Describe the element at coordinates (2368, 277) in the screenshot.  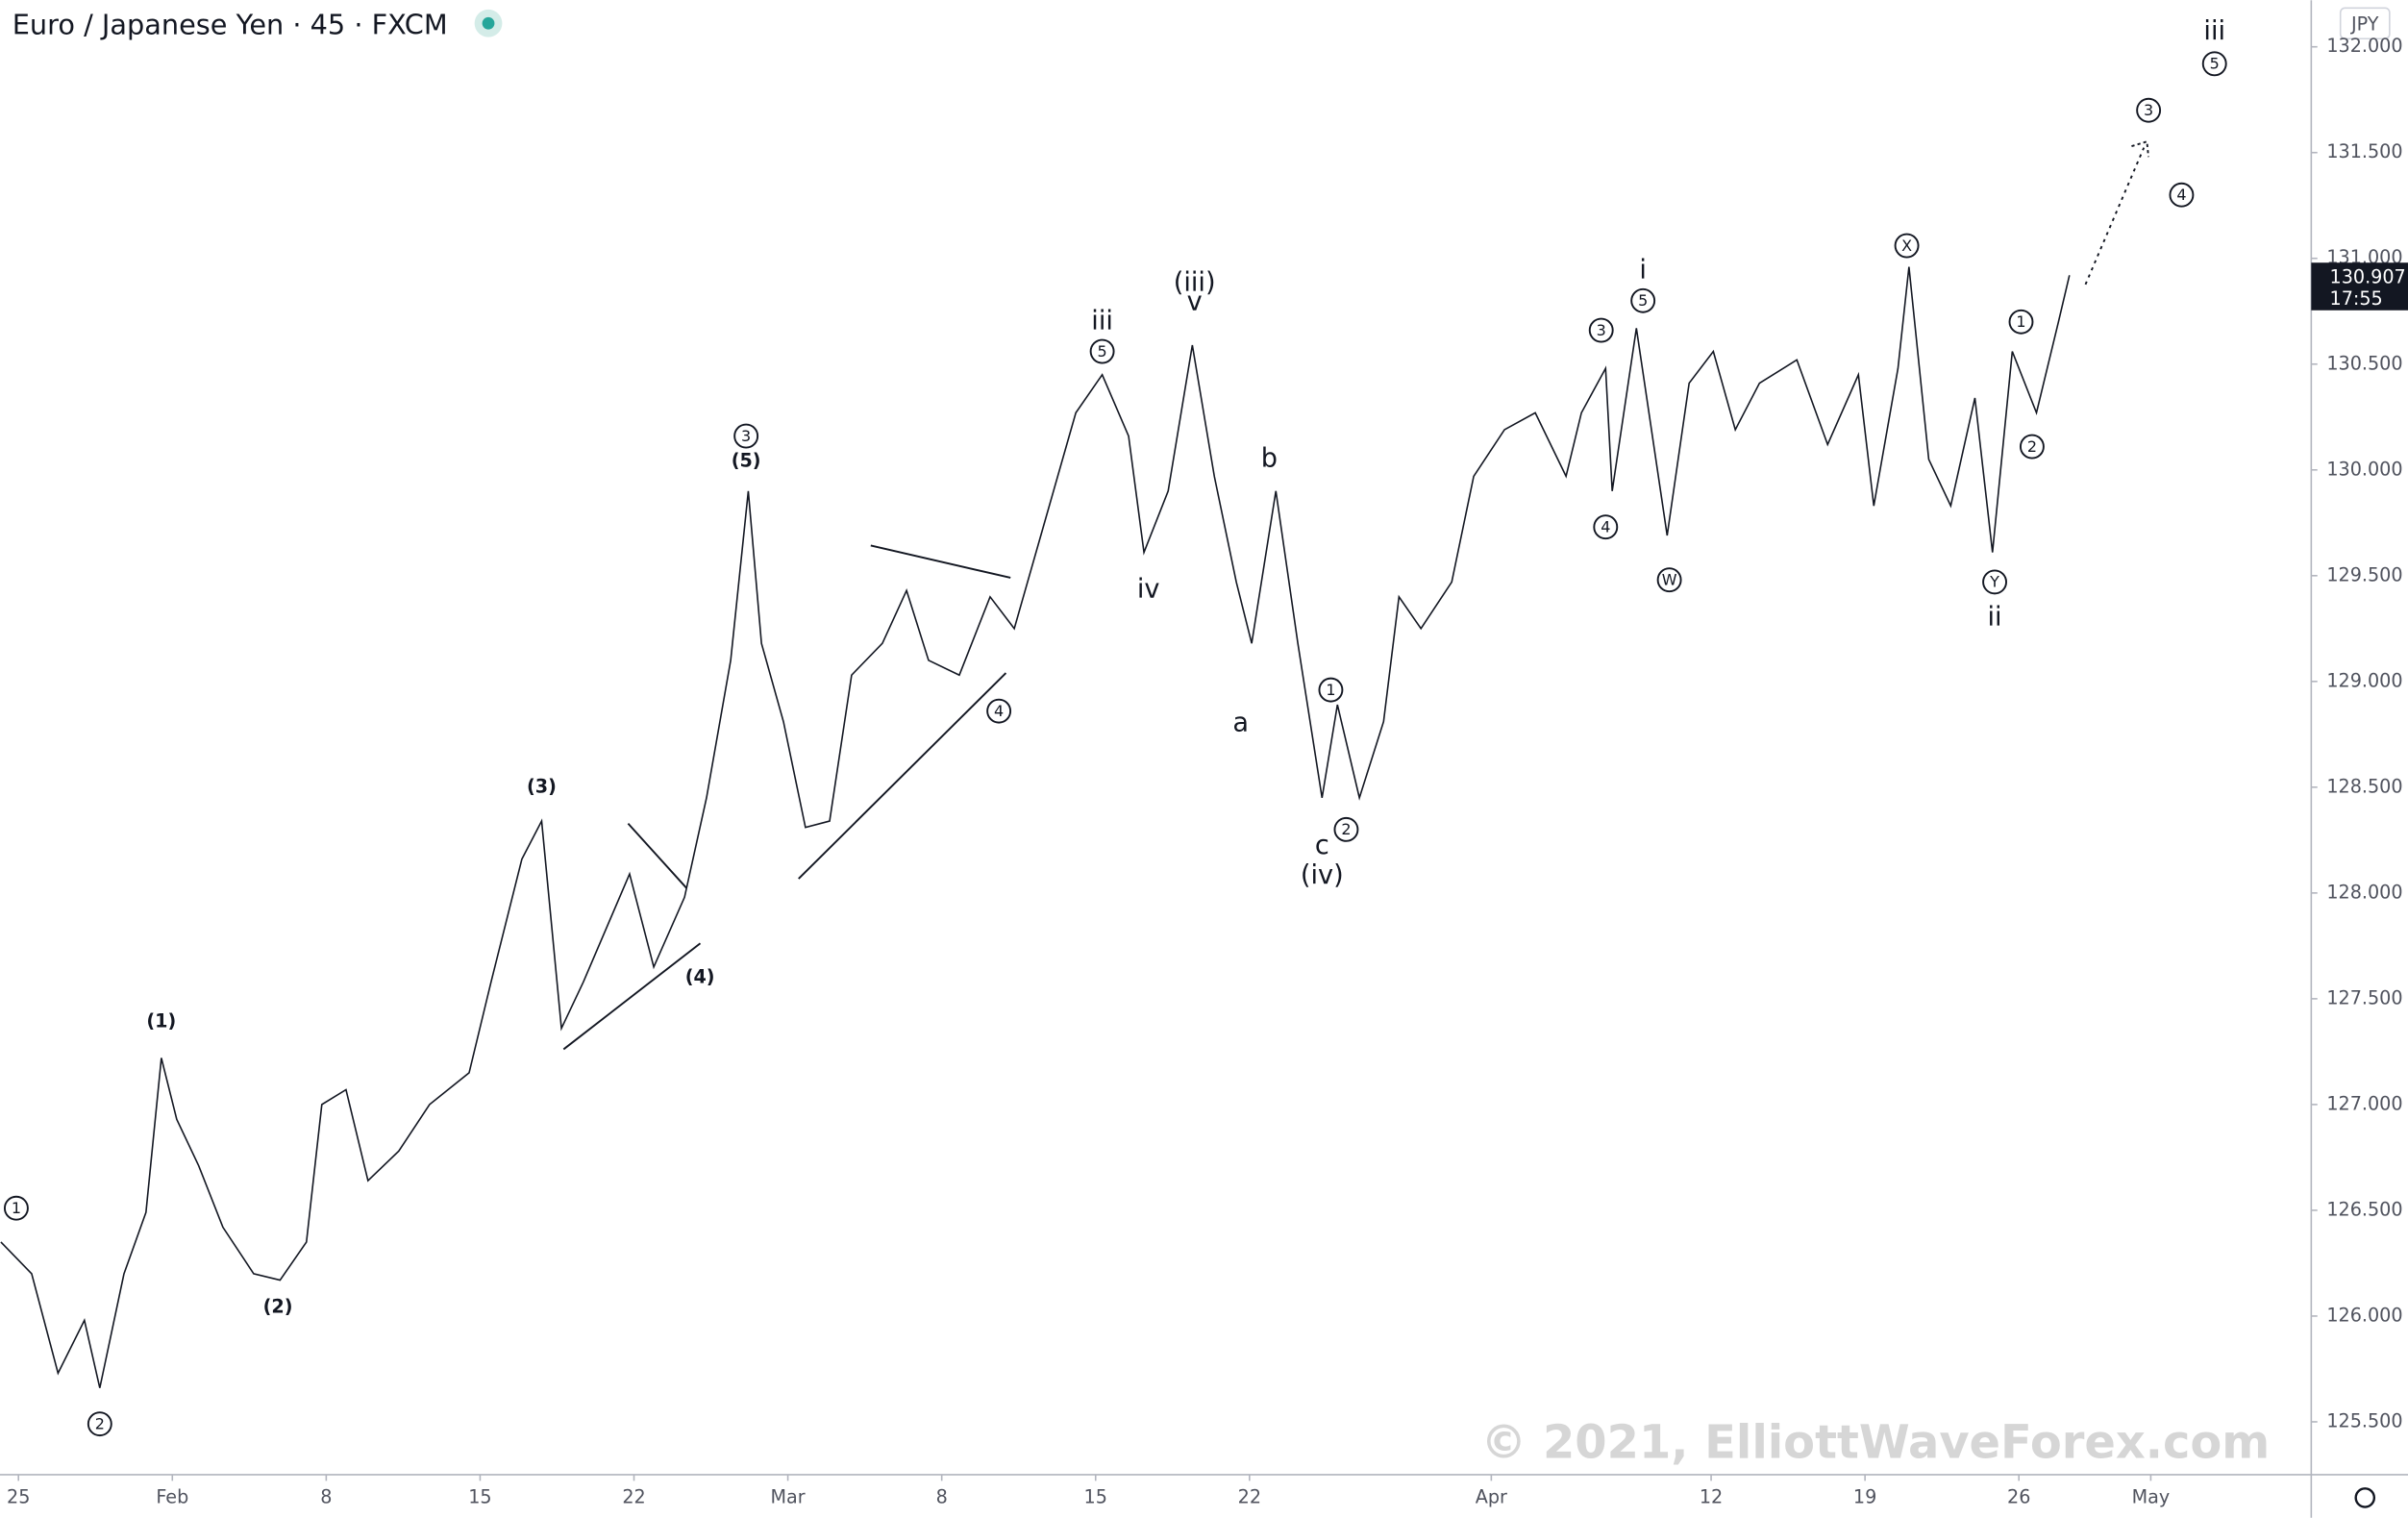
I see `last-price-label: 130.907` at that location.